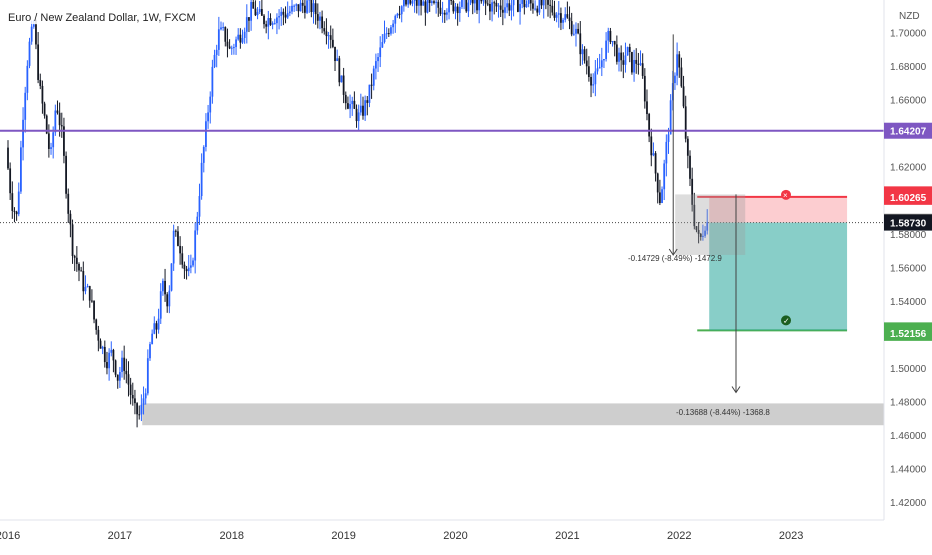 The height and width of the screenshot is (555, 932). I want to click on measure-box, so click(710, 224).